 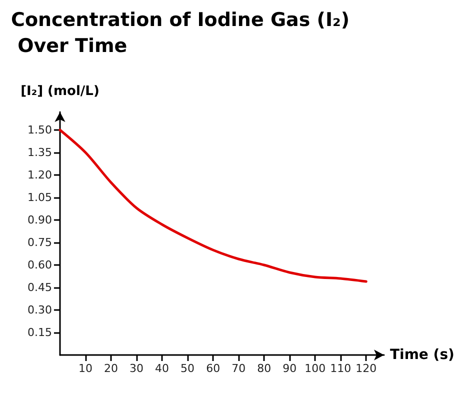 I want to click on y-tick-label: 0.75, so click(x=40, y=242).